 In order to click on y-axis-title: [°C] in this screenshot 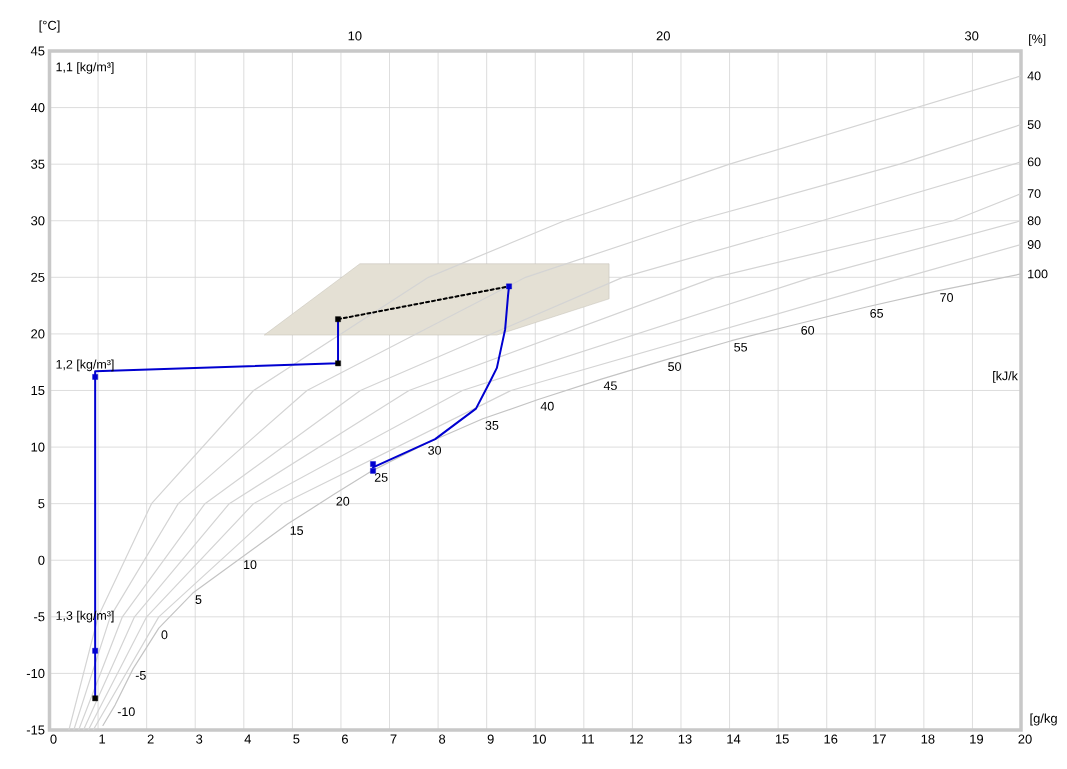, I will do `click(49, 26)`.